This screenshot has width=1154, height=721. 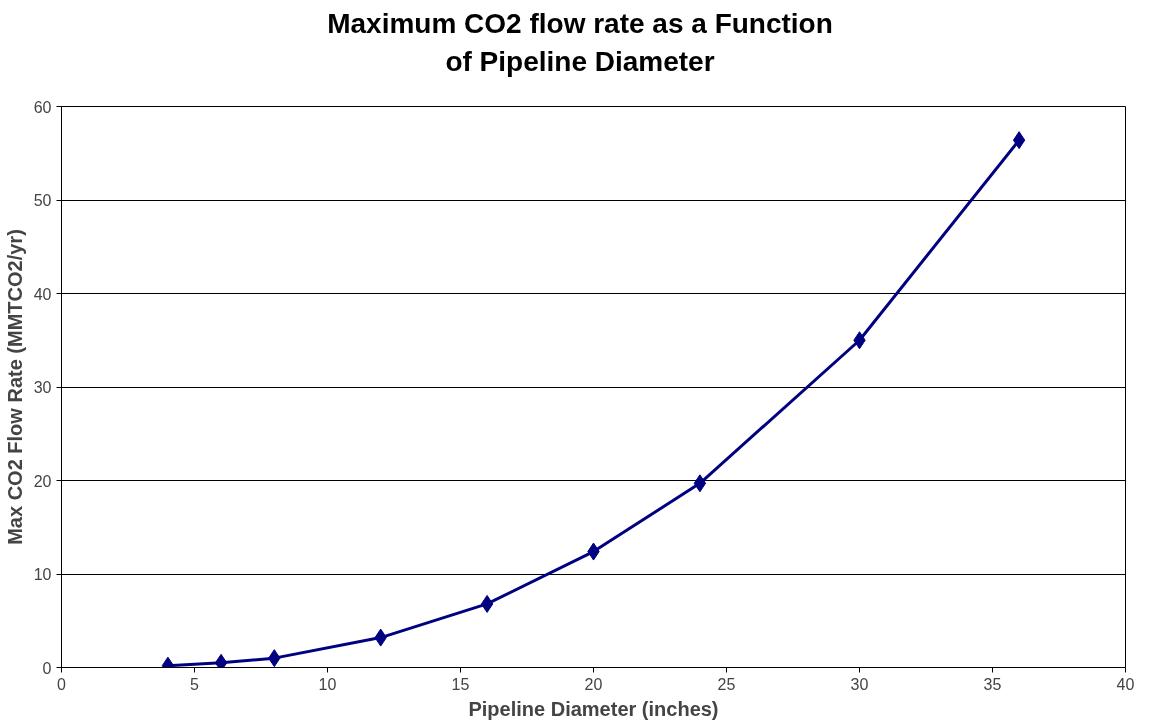 I want to click on y-tick-label: 50, so click(x=42, y=200).